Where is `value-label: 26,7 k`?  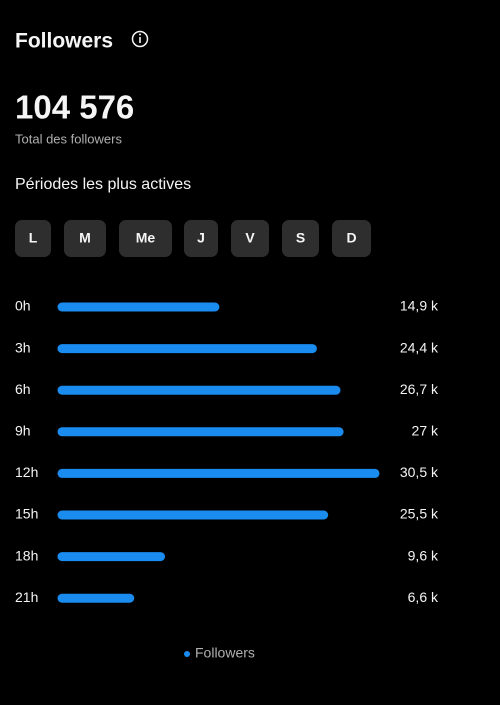
value-label: 26,7 k is located at coordinates (419, 389).